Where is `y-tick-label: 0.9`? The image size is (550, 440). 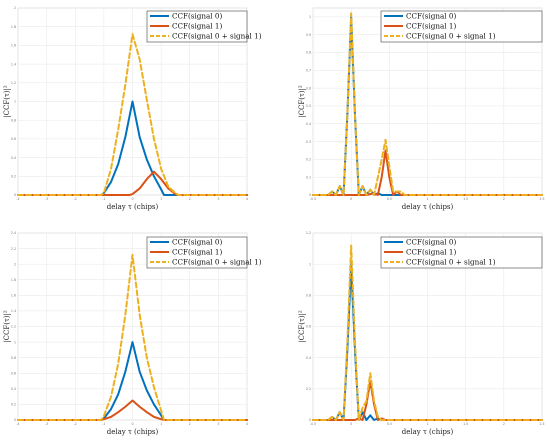
y-tick-label: 0.9 is located at coordinates (308, 35).